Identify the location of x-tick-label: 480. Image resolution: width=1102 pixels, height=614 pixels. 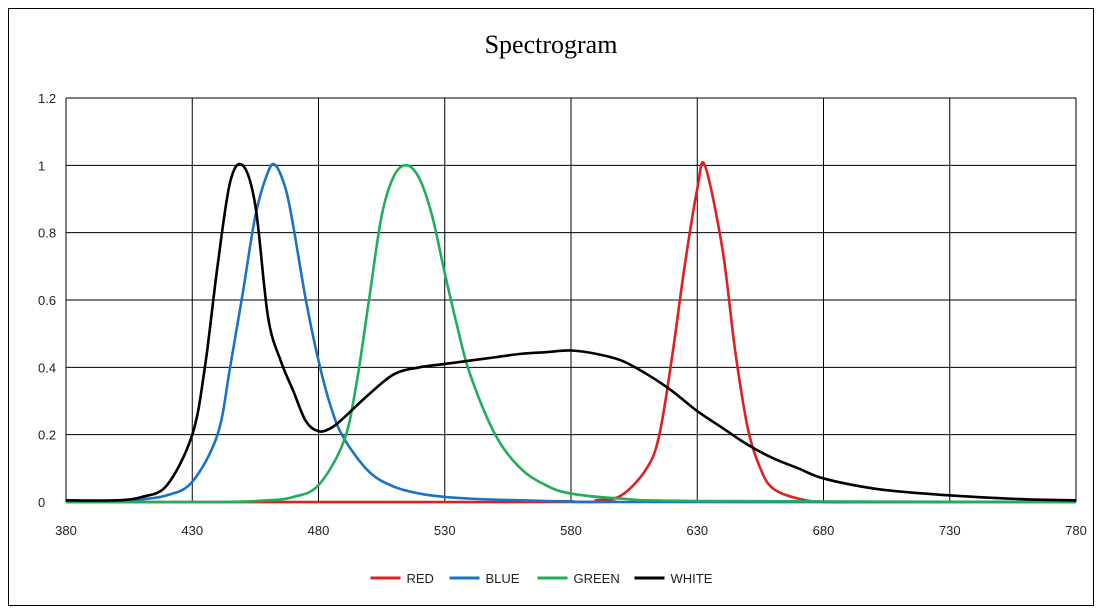
(319, 530).